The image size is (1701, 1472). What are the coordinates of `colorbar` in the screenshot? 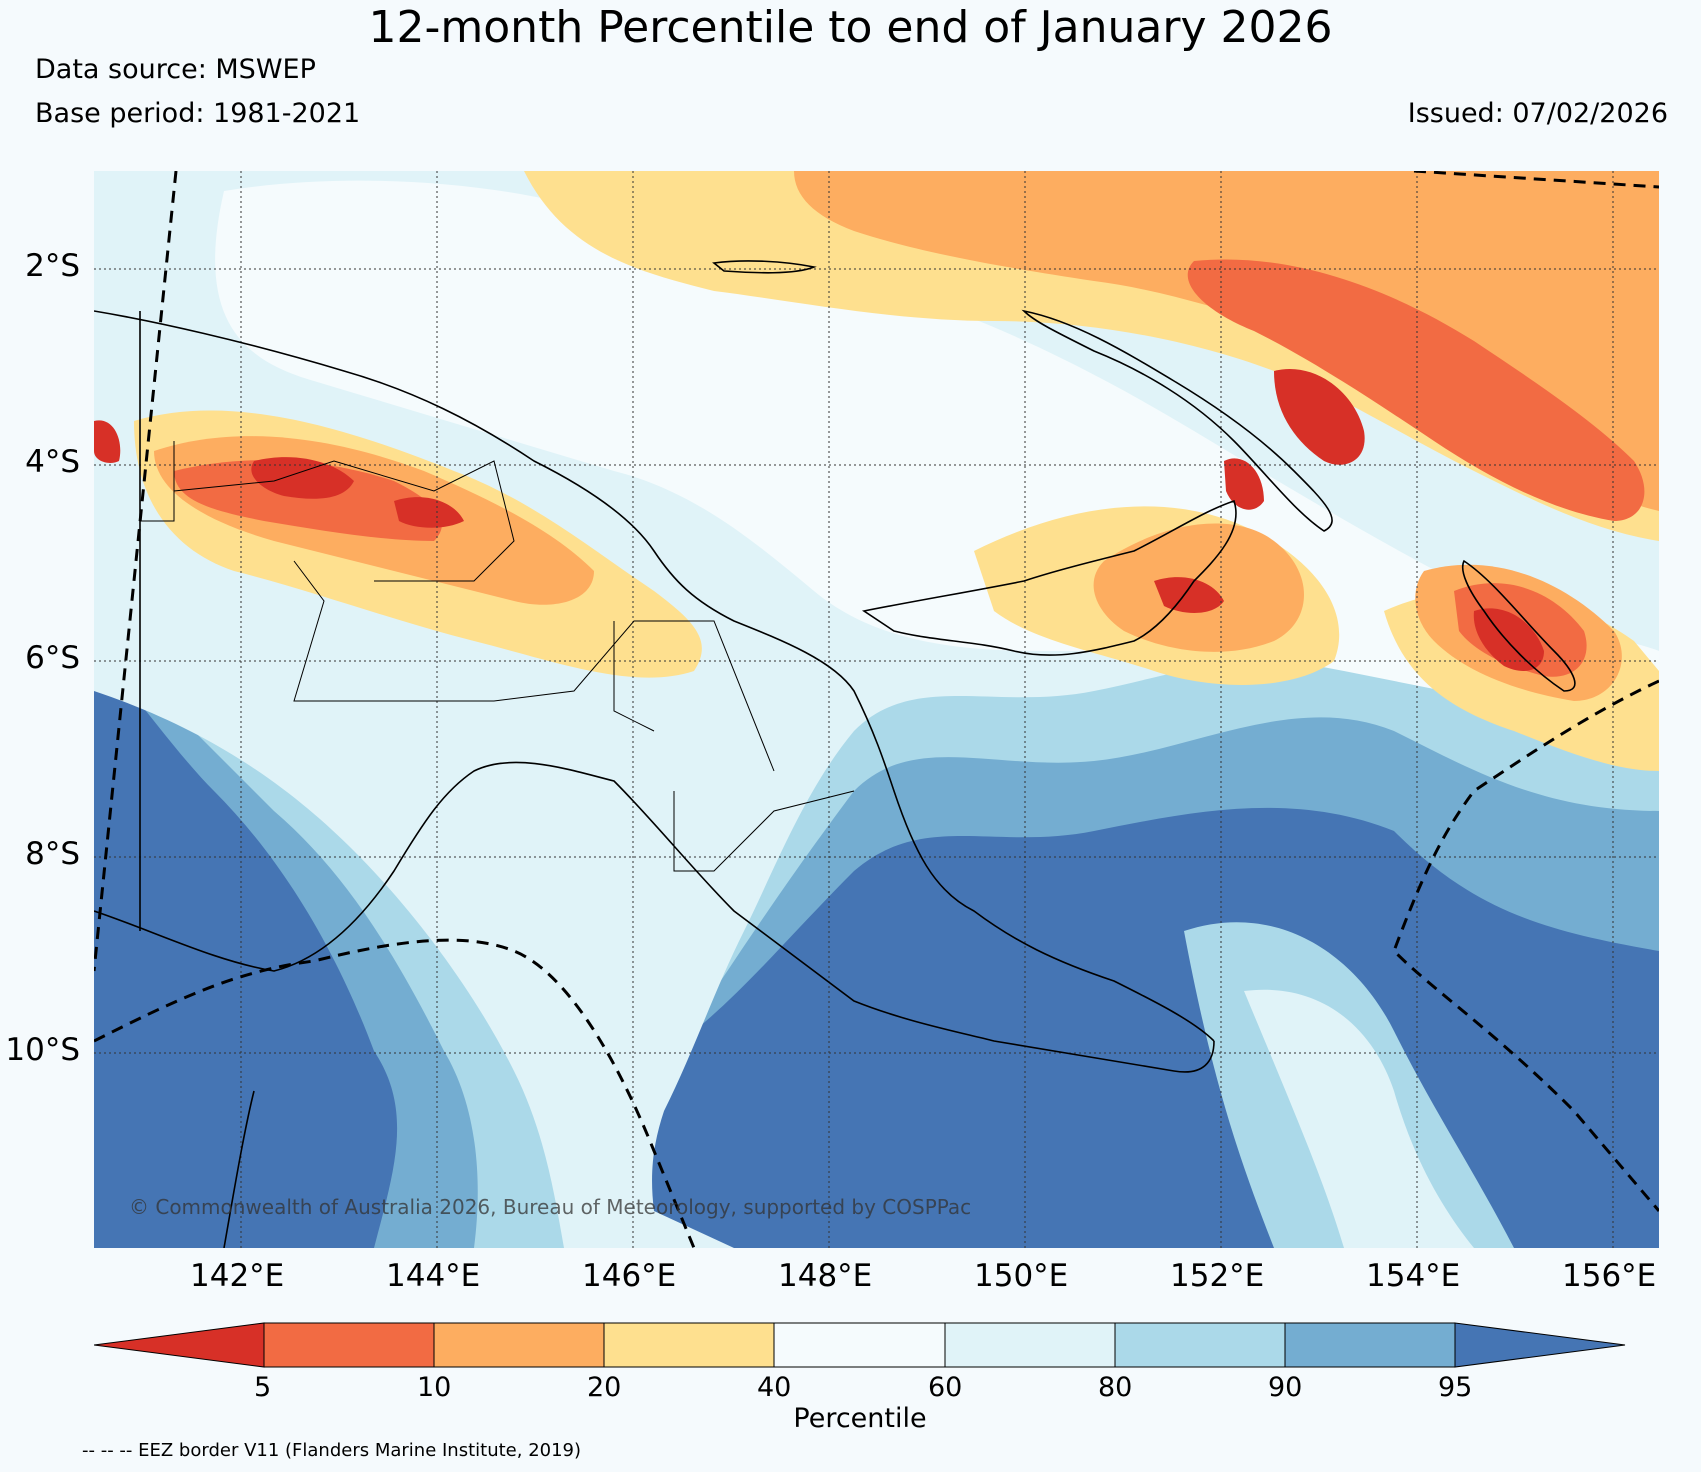 It's located at (860, 1345).